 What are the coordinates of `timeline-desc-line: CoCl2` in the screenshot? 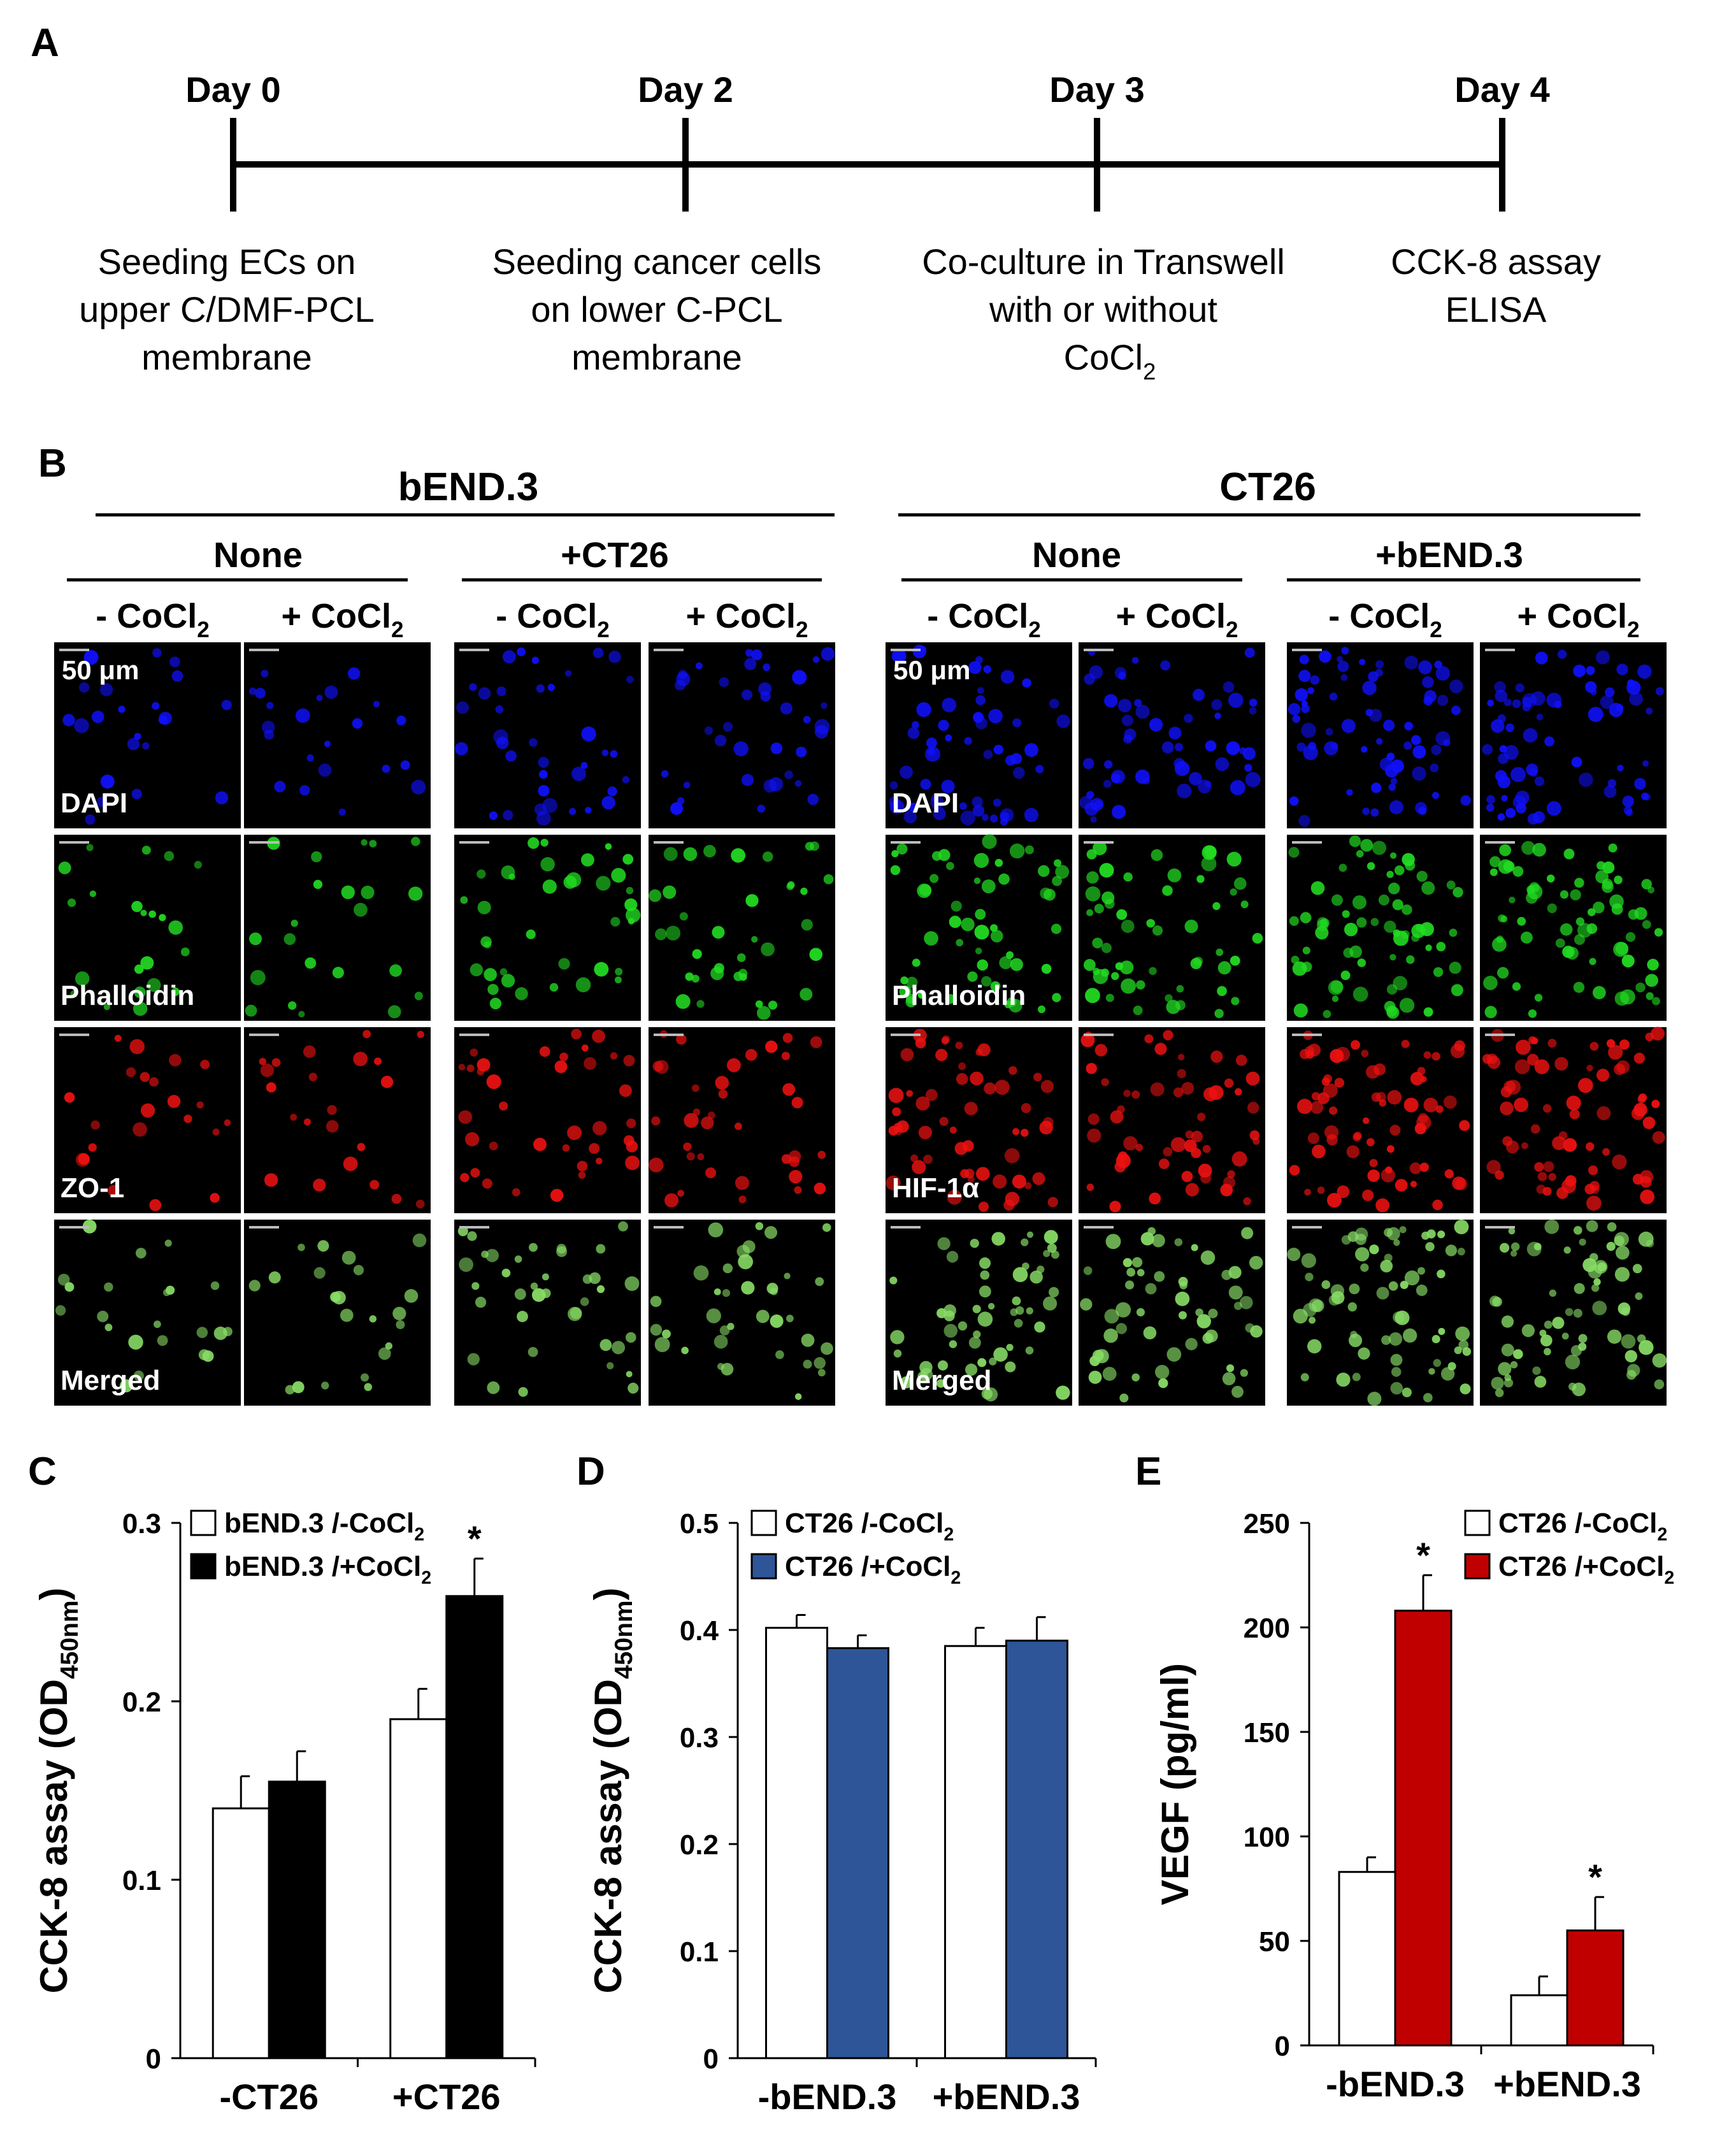 It's located at (1110, 361).